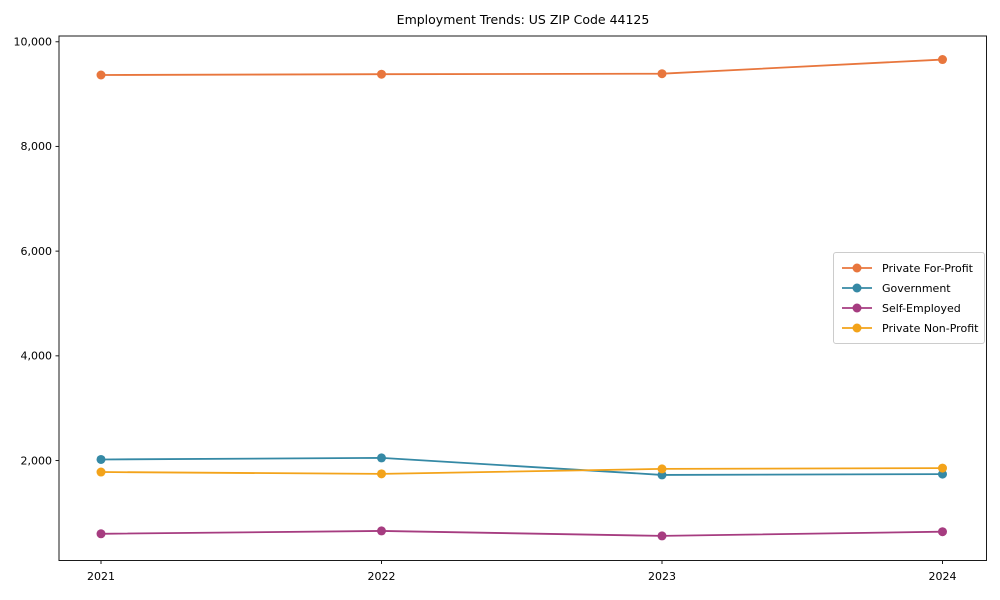 The image size is (1000, 600). Describe the element at coordinates (521, 466) in the screenshot. I see `series-line-government` at that location.